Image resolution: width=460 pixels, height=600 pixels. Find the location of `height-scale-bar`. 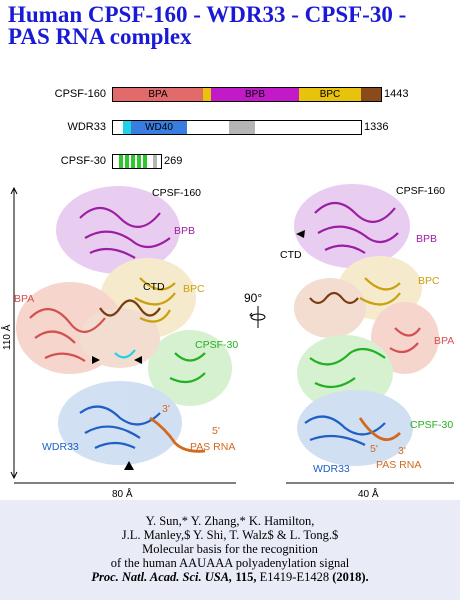

height-scale-bar is located at coordinates (14, 333).